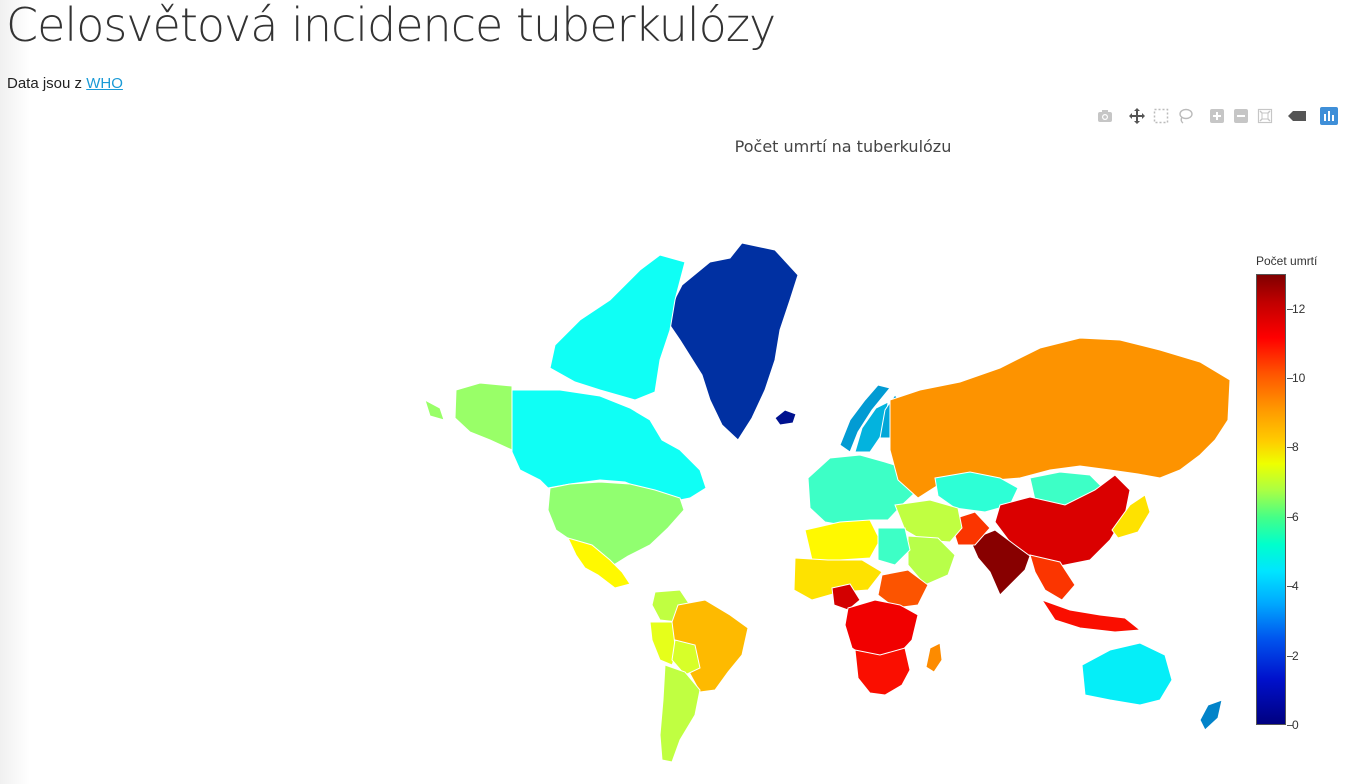 The height and width of the screenshot is (784, 1353). I want to click on page-title: Celosvětová incidence tuberkulózy, so click(391, 26).